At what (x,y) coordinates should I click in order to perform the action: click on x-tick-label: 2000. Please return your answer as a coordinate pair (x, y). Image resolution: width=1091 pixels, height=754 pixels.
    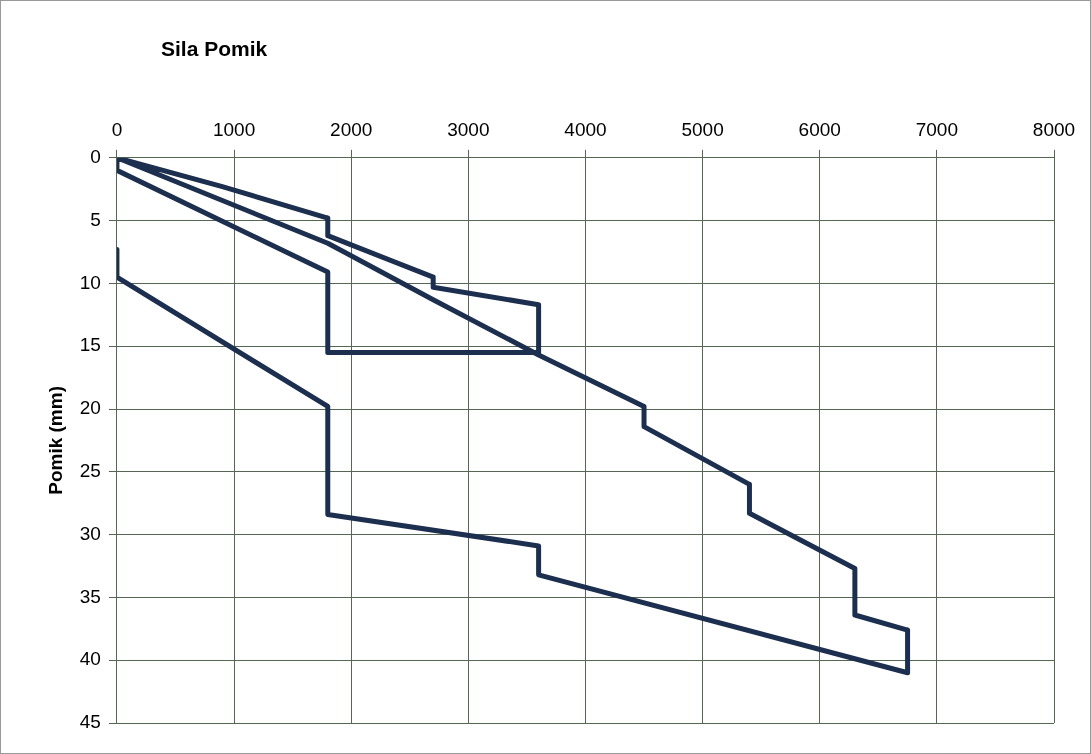
    Looking at the image, I should click on (351, 129).